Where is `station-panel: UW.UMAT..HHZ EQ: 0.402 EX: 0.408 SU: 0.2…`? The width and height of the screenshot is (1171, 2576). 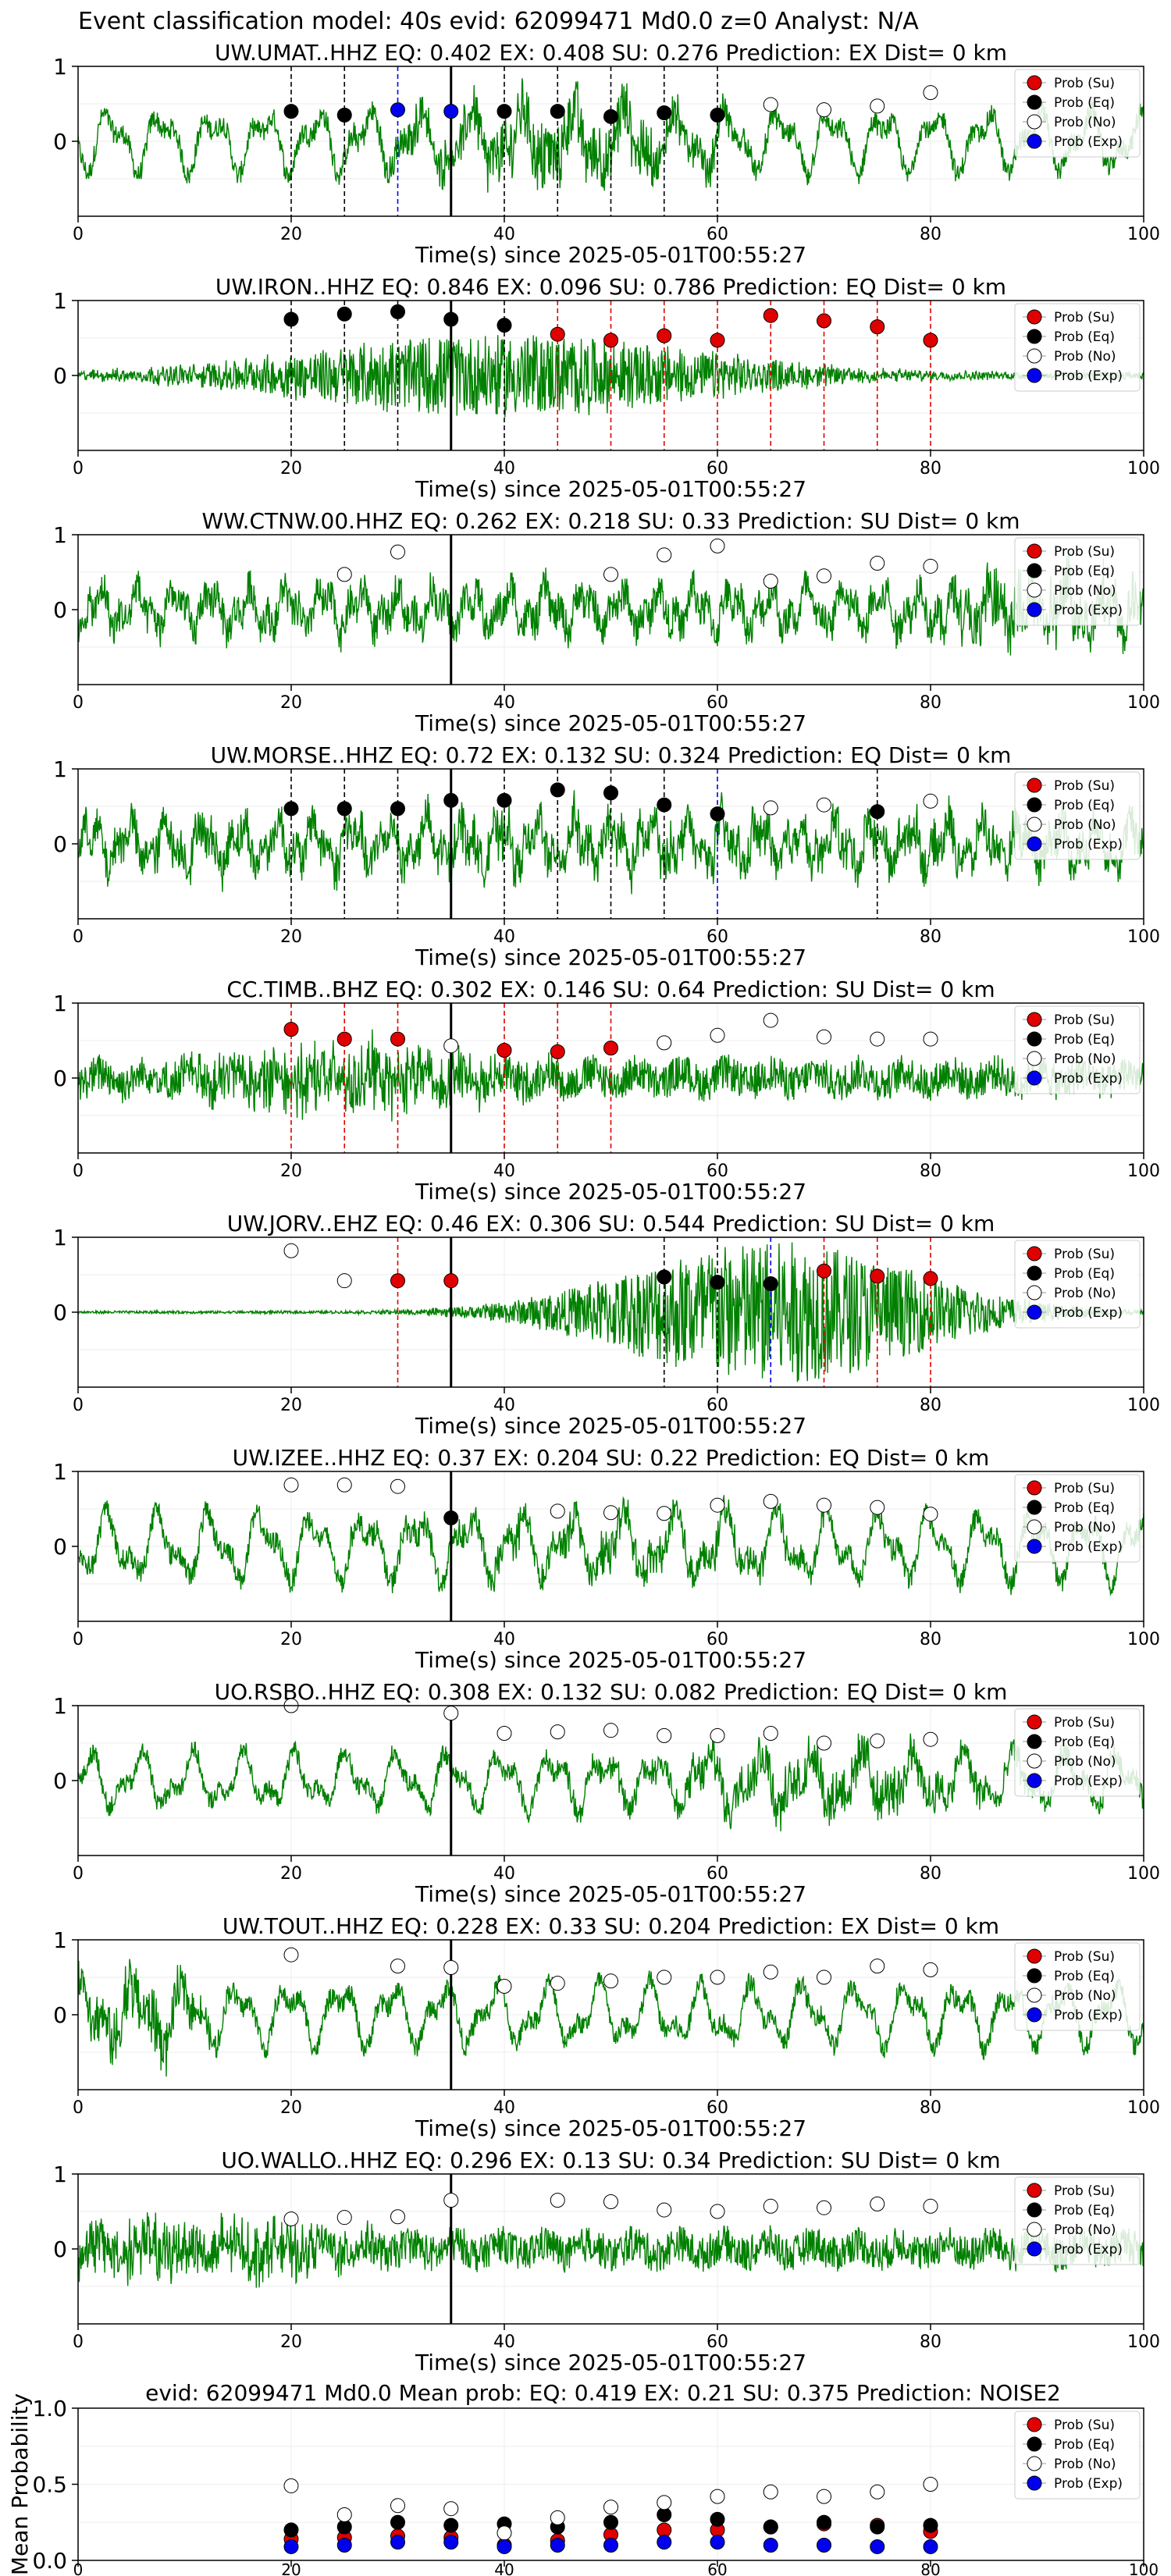 station-panel: UW.UMAT..HHZ EQ: 0.402 EX: 0.408 SU: 0.2… is located at coordinates (606, 154).